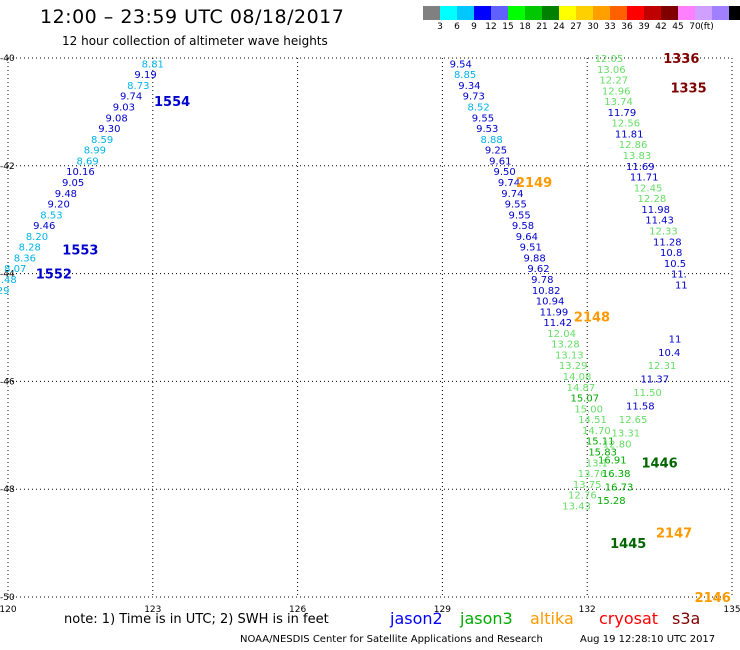 This screenshot has width=740, height=650. Describe the element at coordinates (581, 388) in the screenshot. I see `wave-height-label: 14.87` at that location.